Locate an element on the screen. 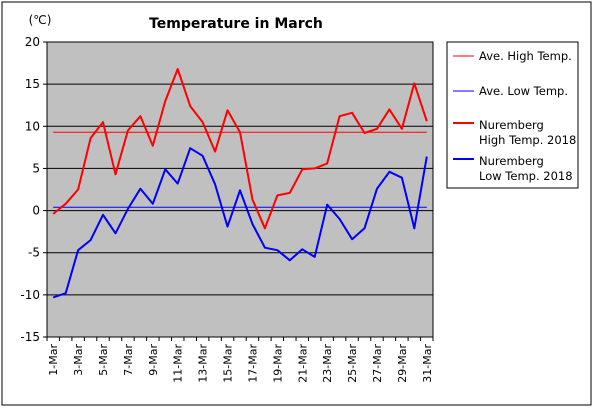  x-tick-label: 31-Mar is located at coordinates (427, 363).